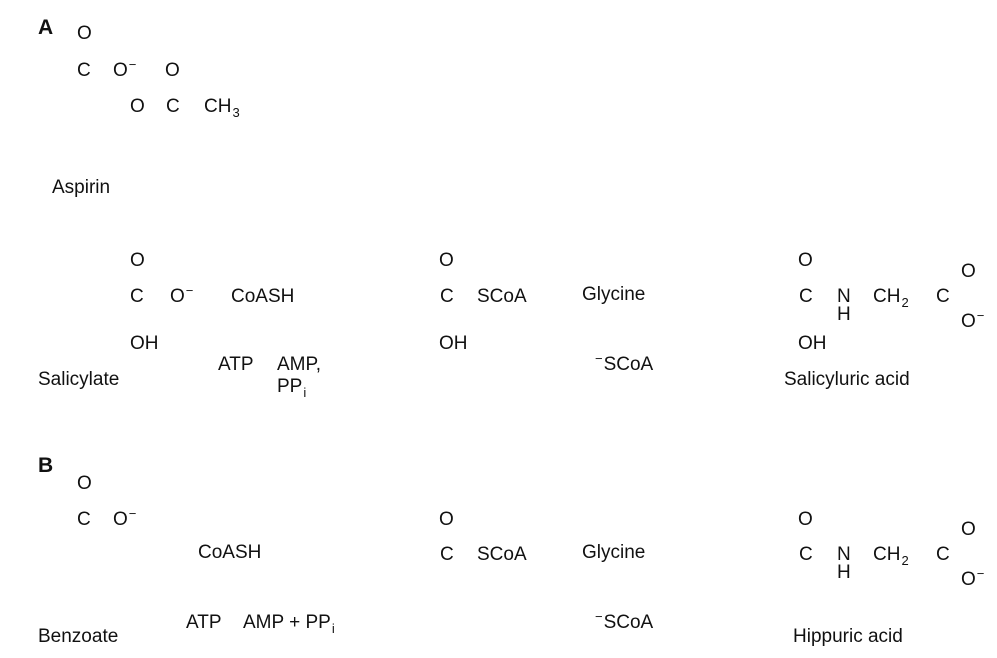  What do you see at coordinates (289, 624) in the screenshot?
I see `product-amp-ppi: AMP + PPi` at bounding box center [289, 624].